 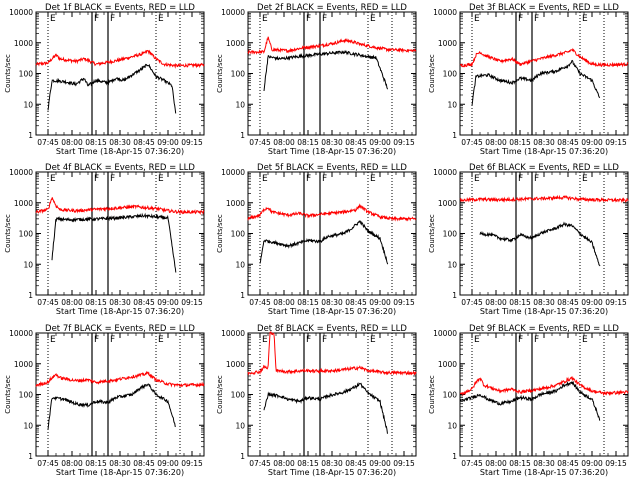 I want to click on chart-title: Det 7f BLACK = Events, RED = LLD, so click(x=120, y=329).